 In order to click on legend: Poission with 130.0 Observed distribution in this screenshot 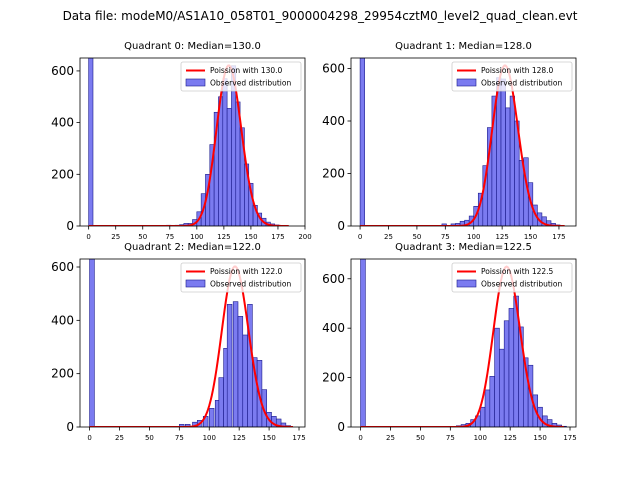, I will do `click(241, 76)`.